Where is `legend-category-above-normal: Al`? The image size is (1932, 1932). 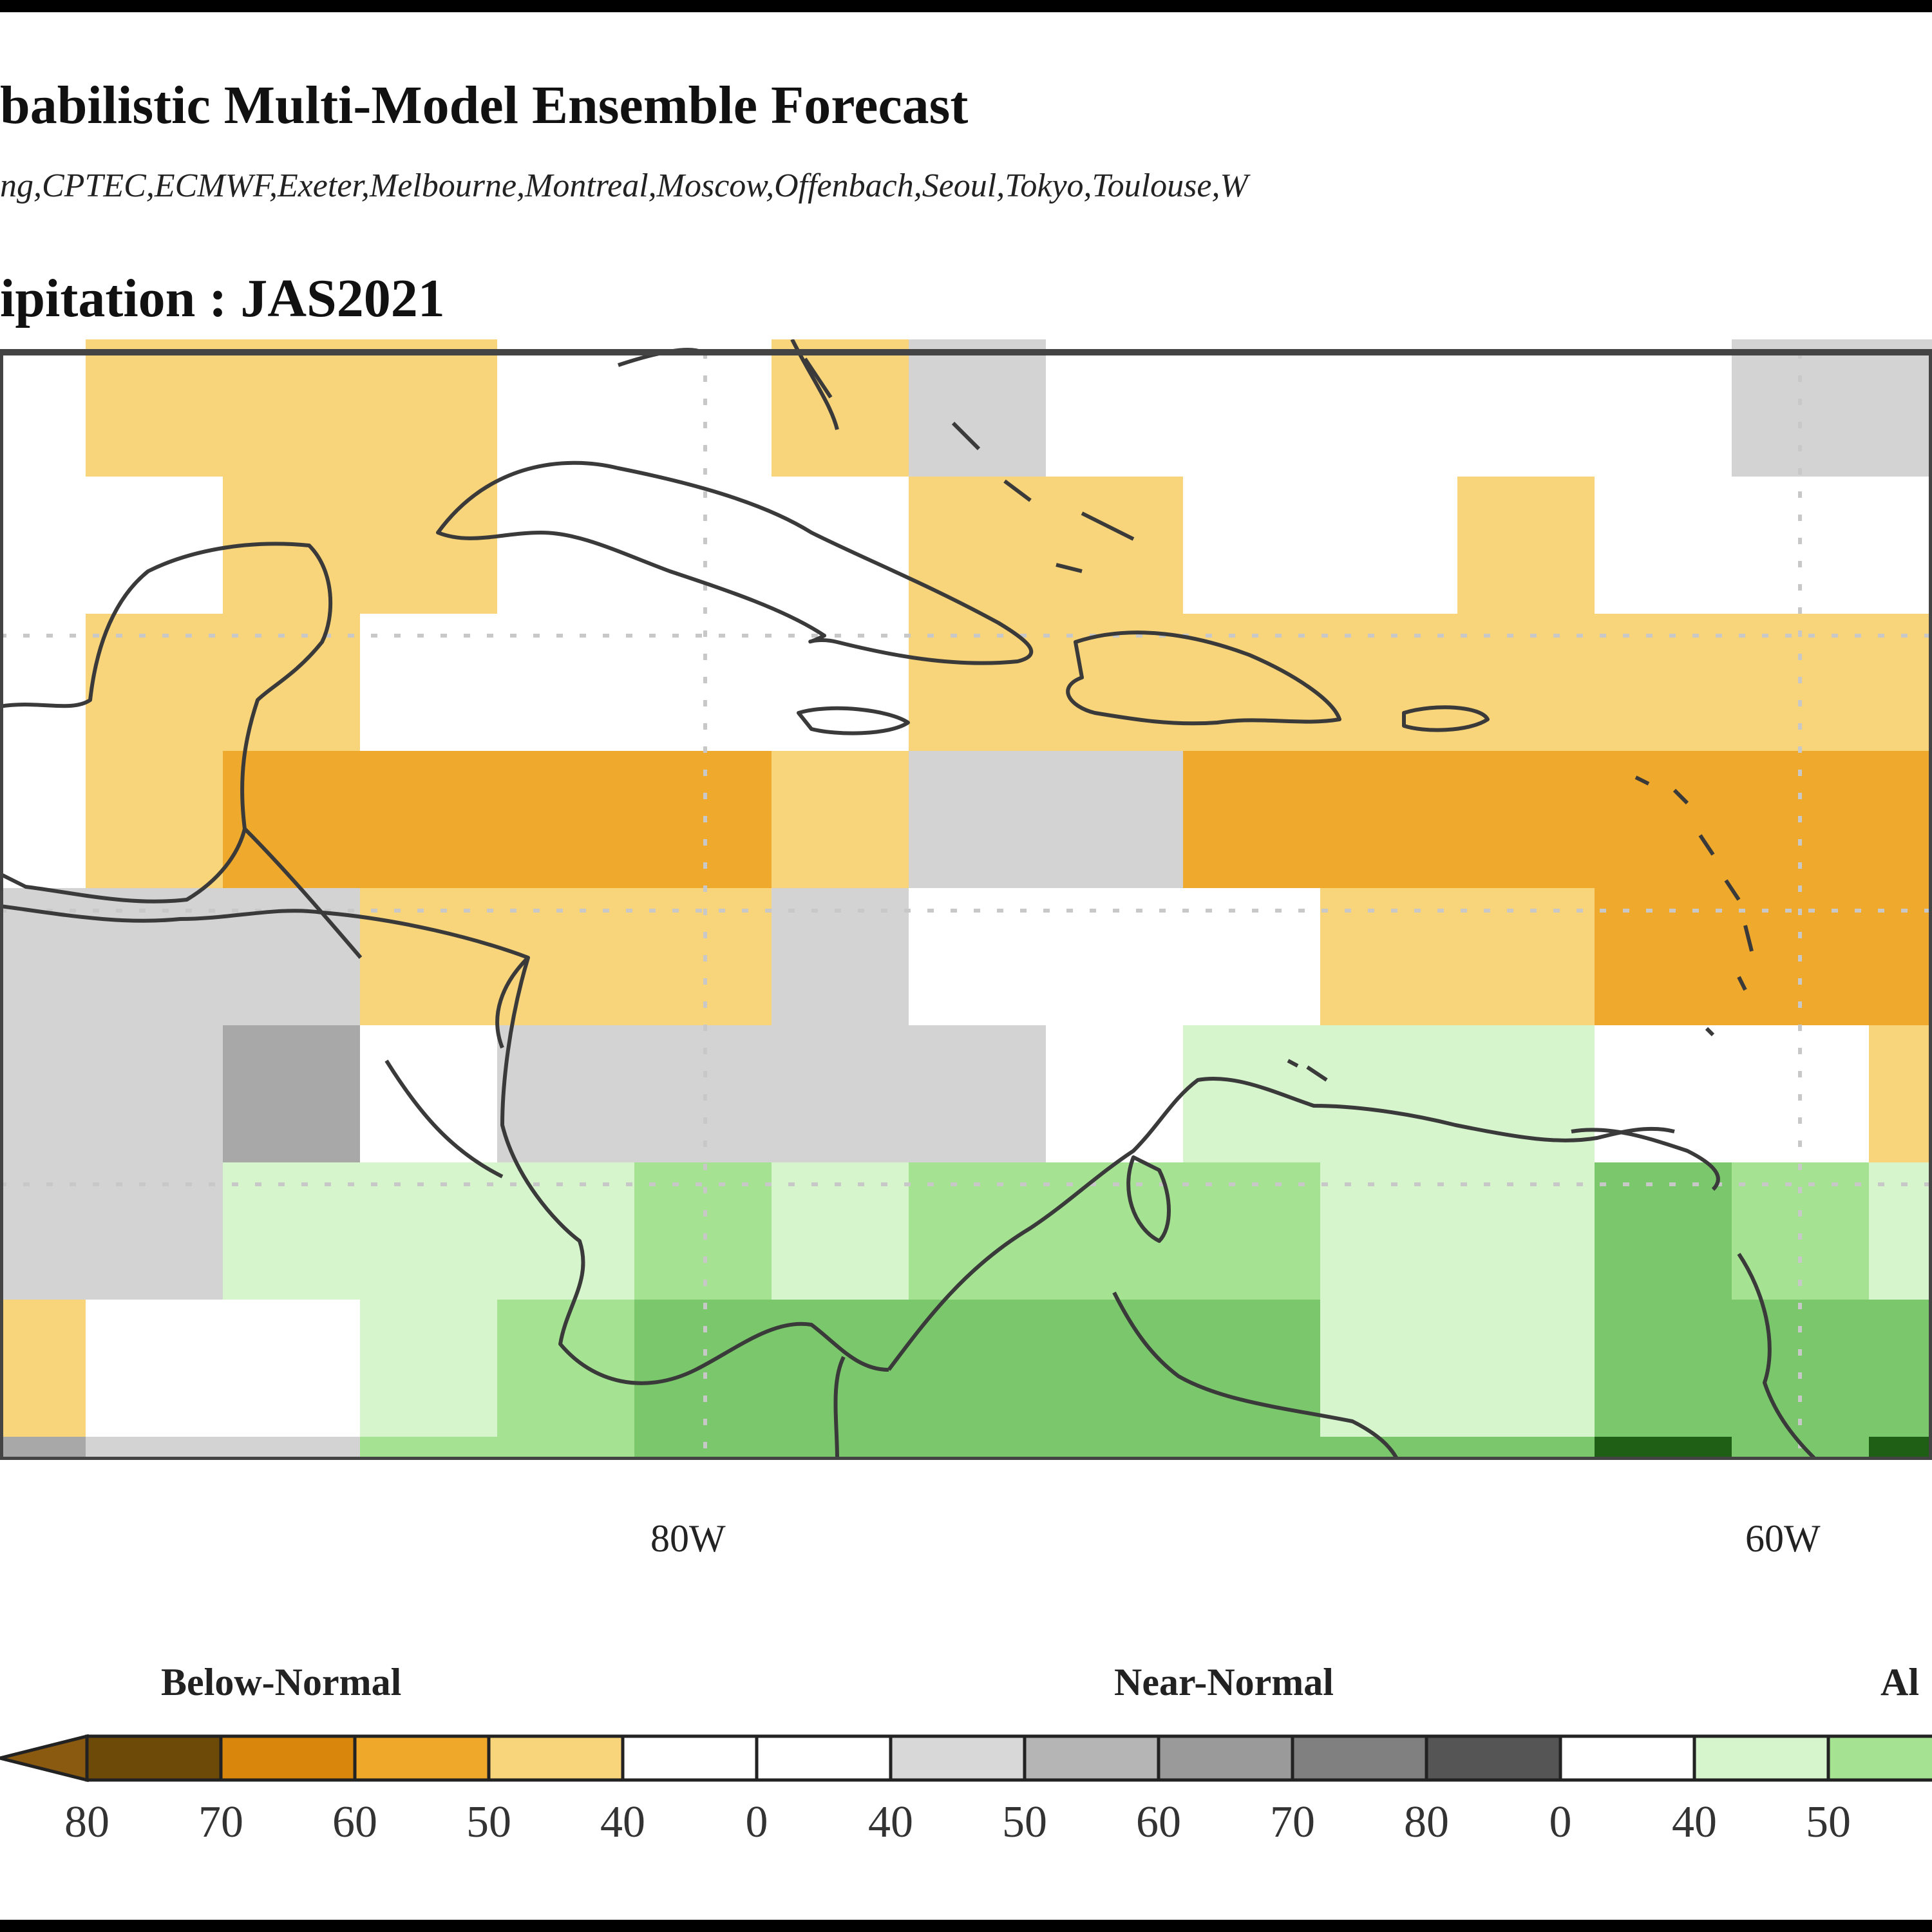
legend-category-above-normal: Al is located at coordinates (1900, 1682).